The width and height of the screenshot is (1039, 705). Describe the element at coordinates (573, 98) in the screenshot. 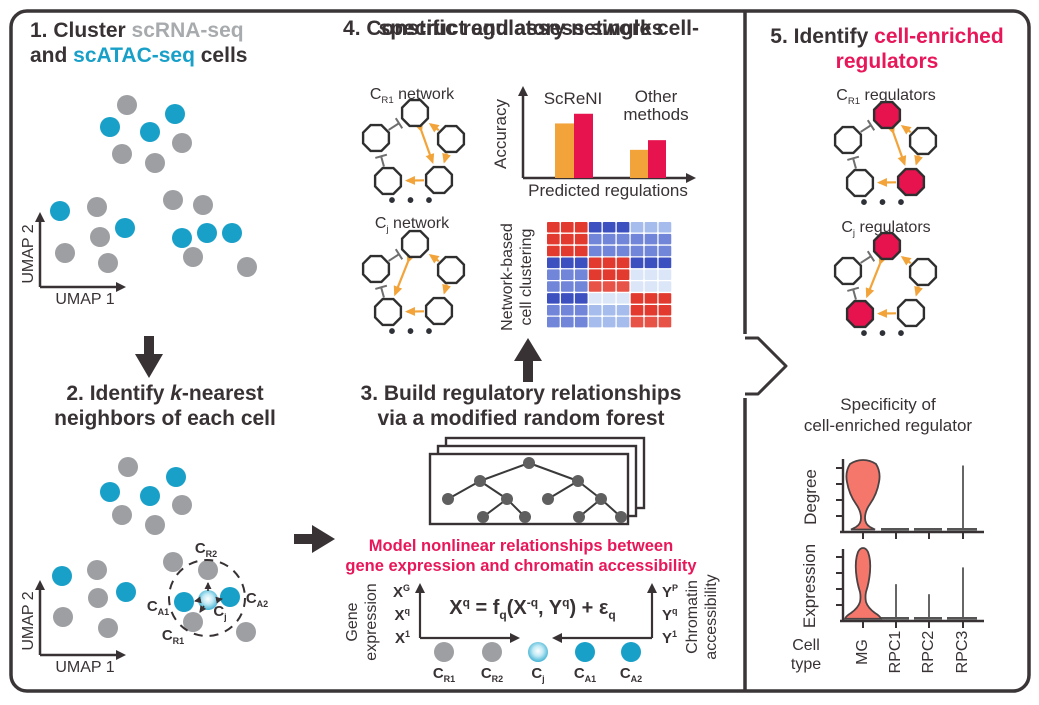

I see `bar-group-label-screni: ScReNI` at that location.